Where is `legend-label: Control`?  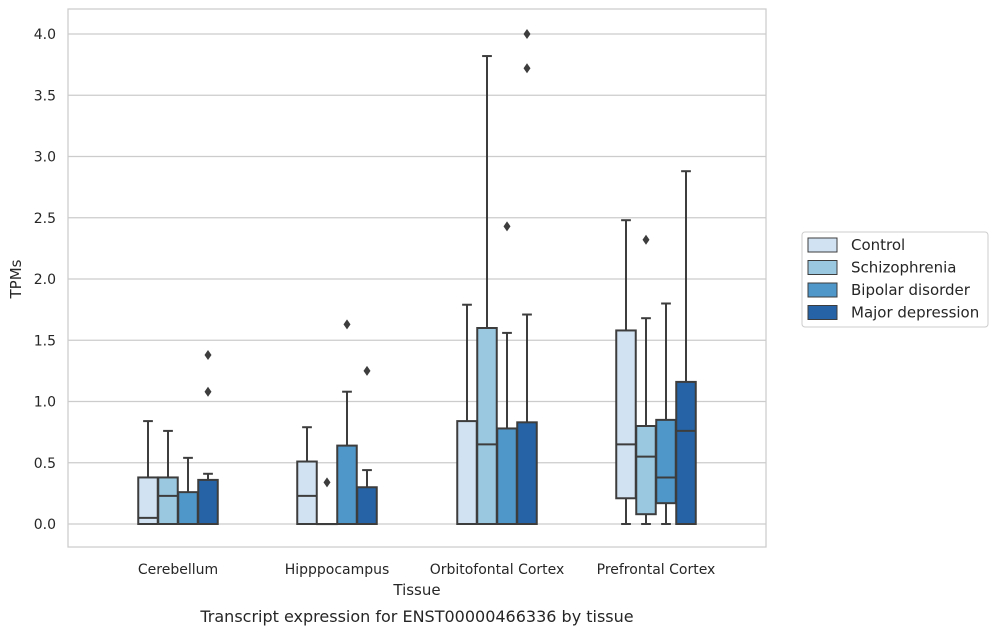 legend-label: Control is located at coordinates (878, 245).